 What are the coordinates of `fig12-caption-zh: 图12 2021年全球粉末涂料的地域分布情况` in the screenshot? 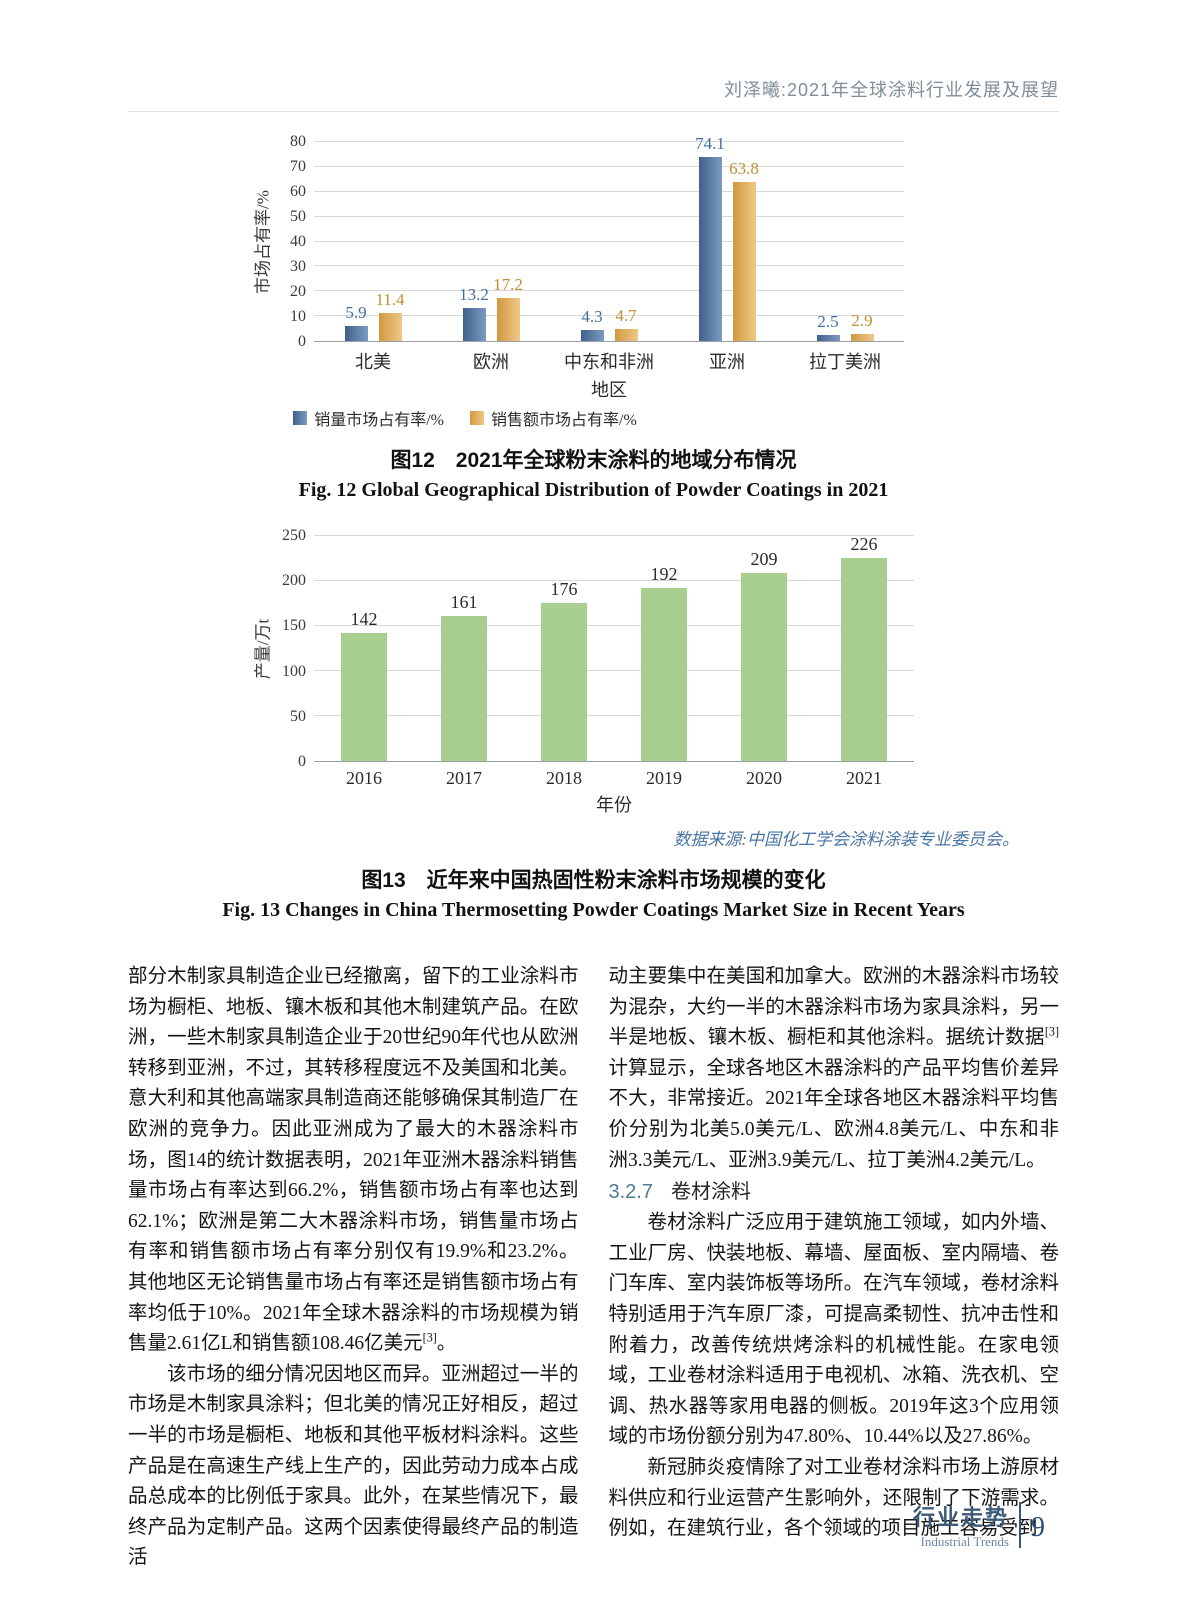 It's located at (593, 460).